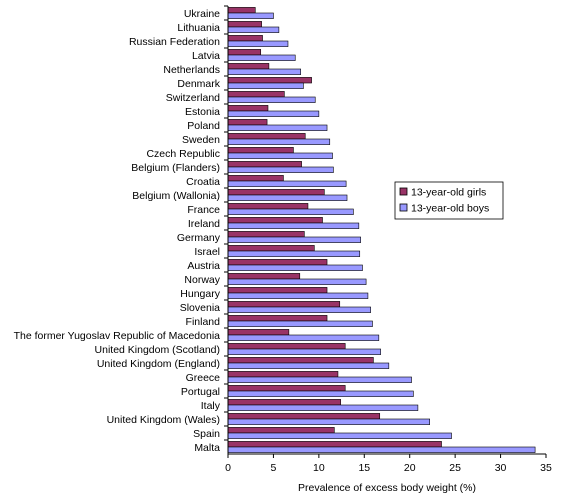 This screenshot has width=565, height=500. What do you see at coordinates (279, 141) in the screenshot?
I see `bar-boys-sweden` at bounding box center [279, 141].